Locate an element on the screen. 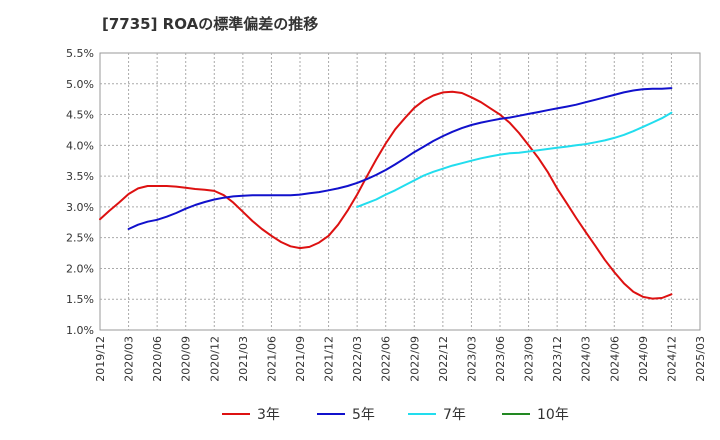 This screenshot has width=720, height=440. x-tick-label: 2025/03 is located at coordinates (700, 359).